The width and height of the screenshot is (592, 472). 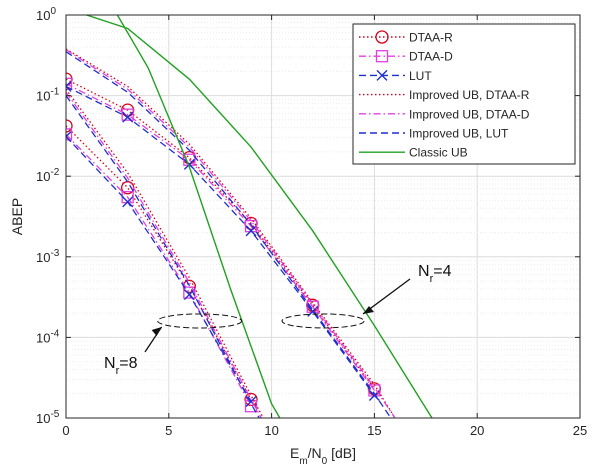 I want to click on legend-label: Improved UB, LUT, so click(x=459, y=134).